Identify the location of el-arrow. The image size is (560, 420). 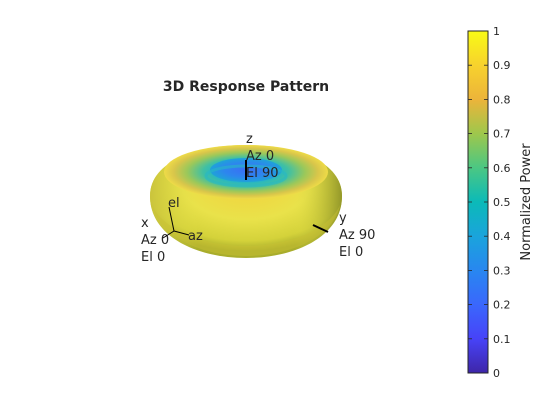
(171, 219).